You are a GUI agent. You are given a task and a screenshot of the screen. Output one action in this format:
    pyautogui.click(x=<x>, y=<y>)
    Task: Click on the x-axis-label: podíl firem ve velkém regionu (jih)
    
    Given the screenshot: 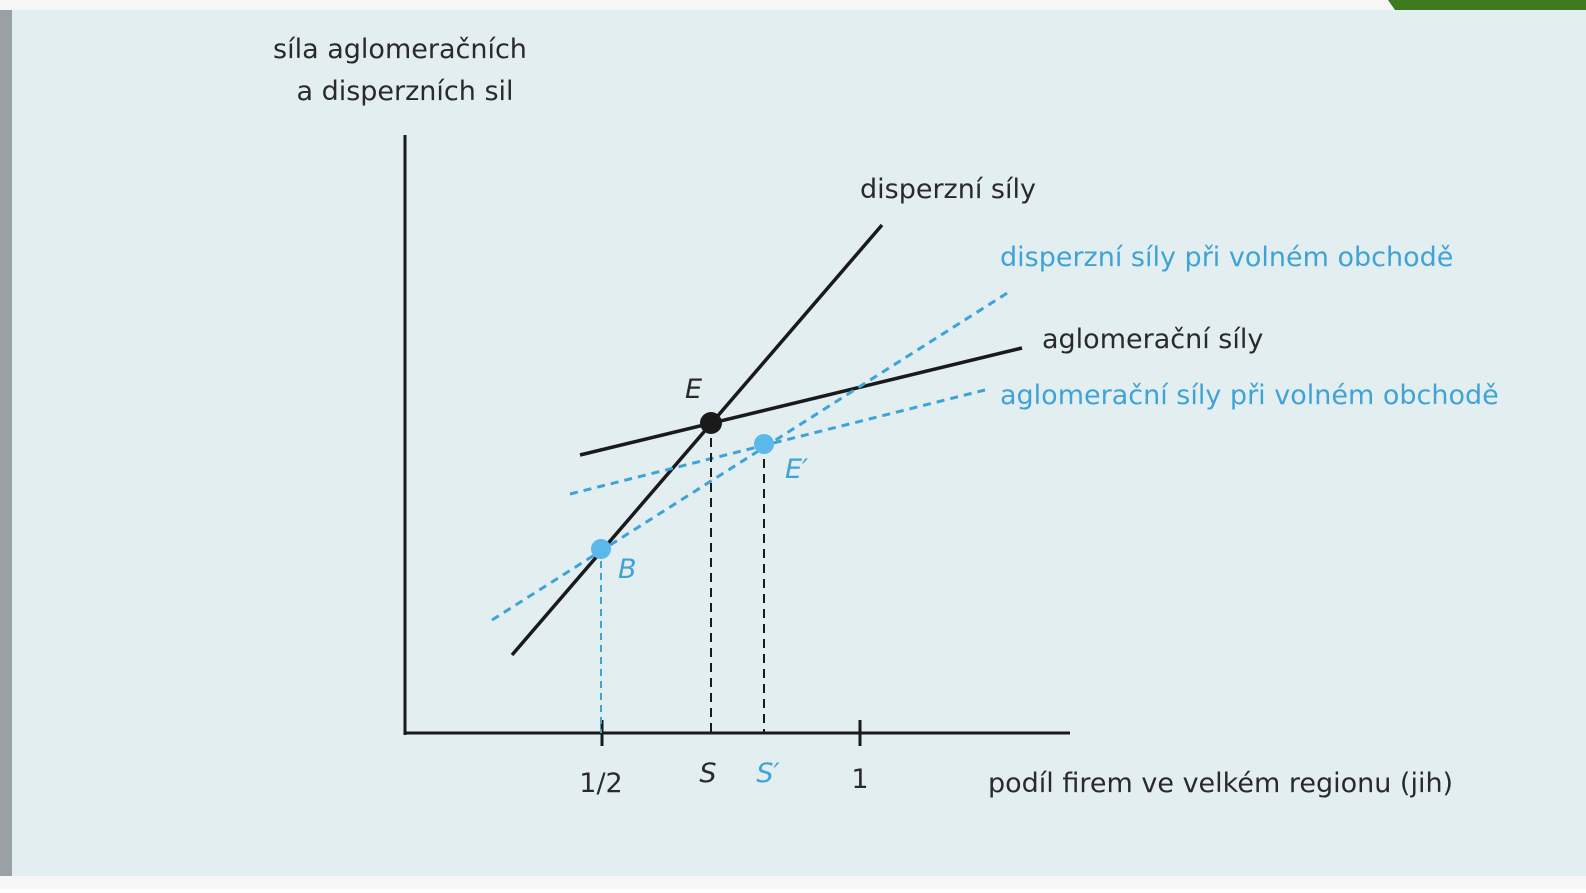 What is the action you would take?
    pyautogui.click(x=1220, y=783)
    